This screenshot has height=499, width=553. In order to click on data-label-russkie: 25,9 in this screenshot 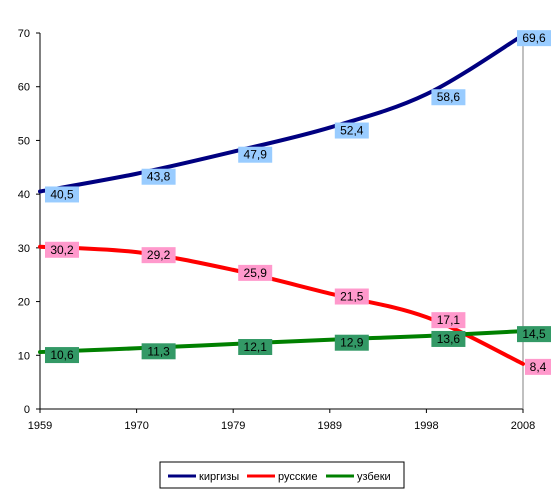, I will do `click(255, 272)`.